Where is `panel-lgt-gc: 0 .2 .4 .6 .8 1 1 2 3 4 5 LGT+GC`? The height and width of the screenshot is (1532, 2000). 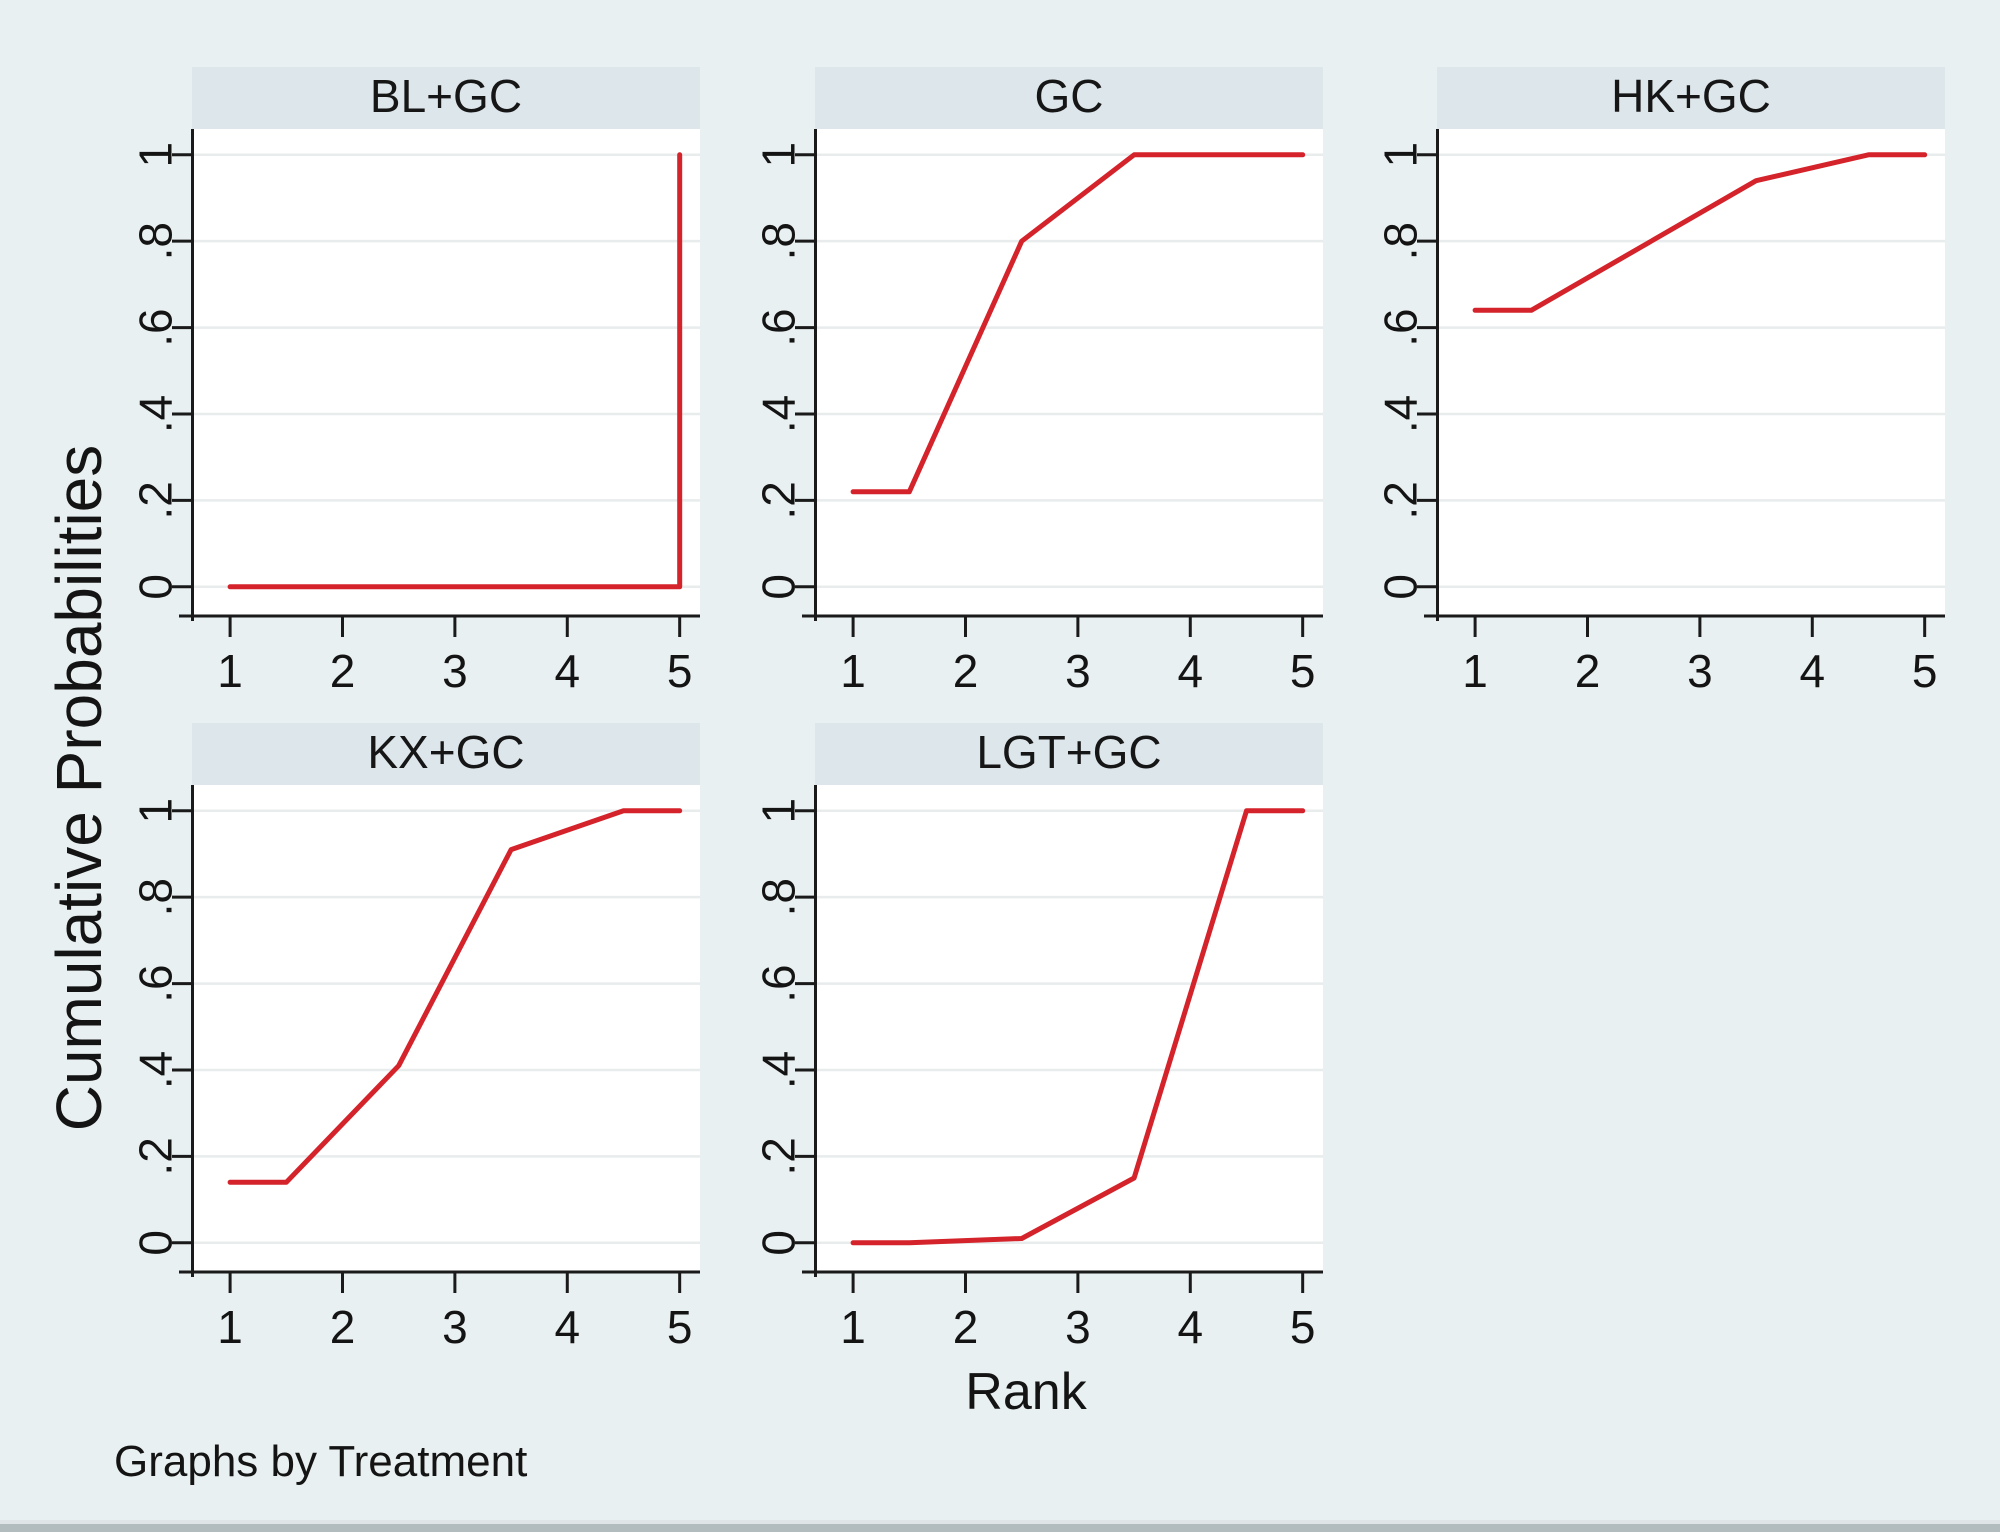
panel-lgt-gc: 0 .2 .4 .6 .8 1 1 2 3 4 5 LGT+GC is located at coordinates (1031, 1048).